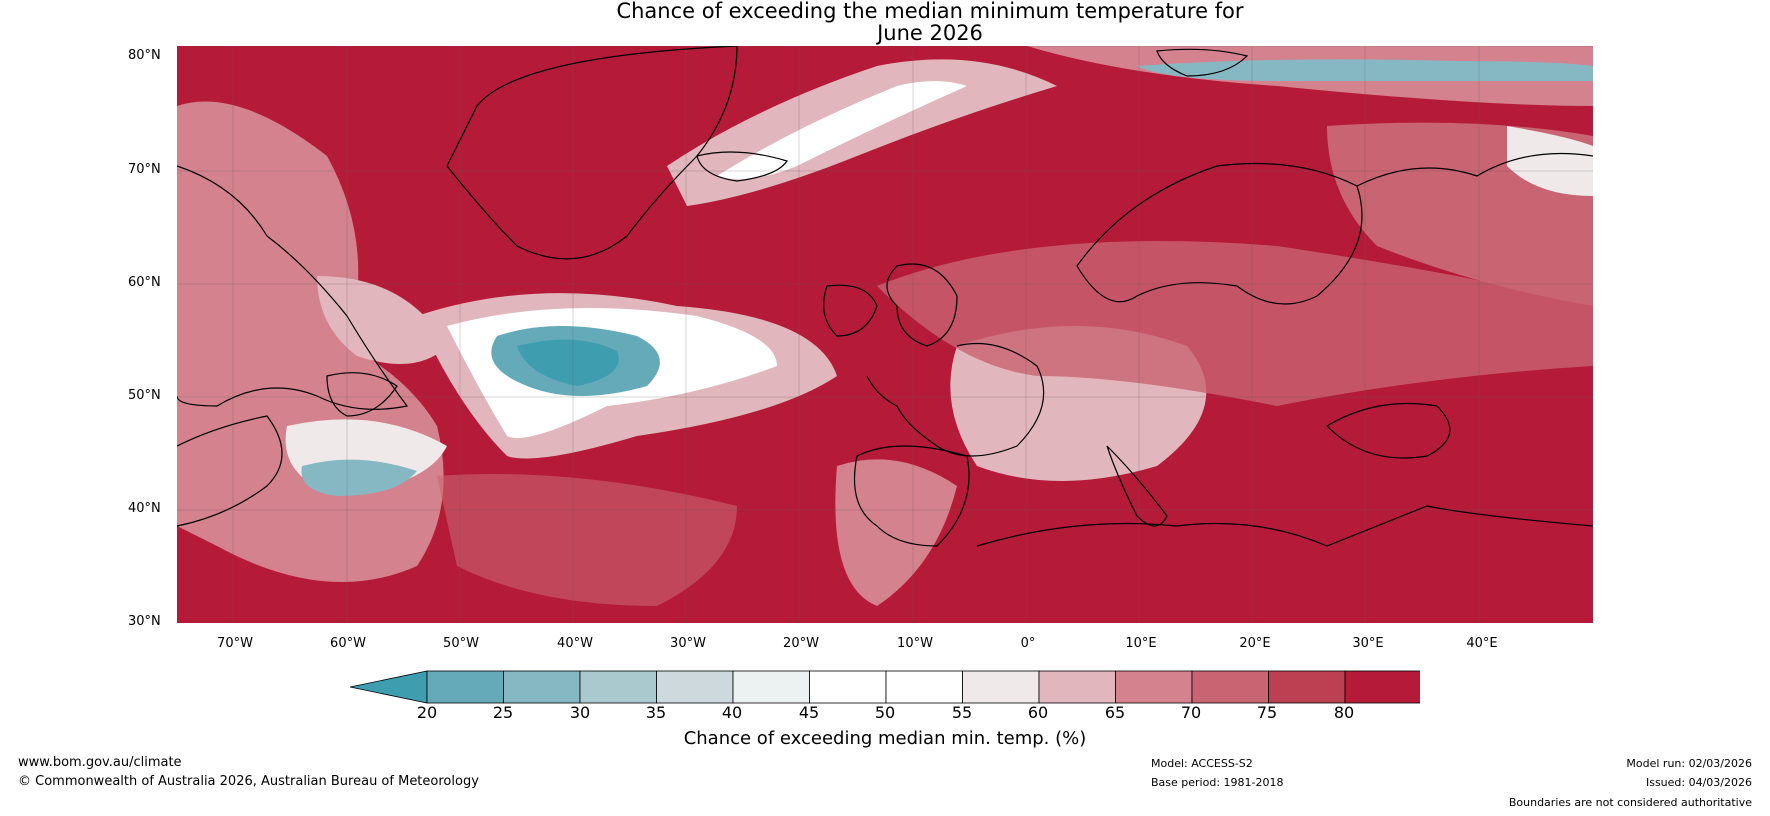 Image resolution: width=1770 pixels, height=816 pixels. Describe the element at coordinates (1137, 486) in the screenshot. I see `coast-italy` at that location.